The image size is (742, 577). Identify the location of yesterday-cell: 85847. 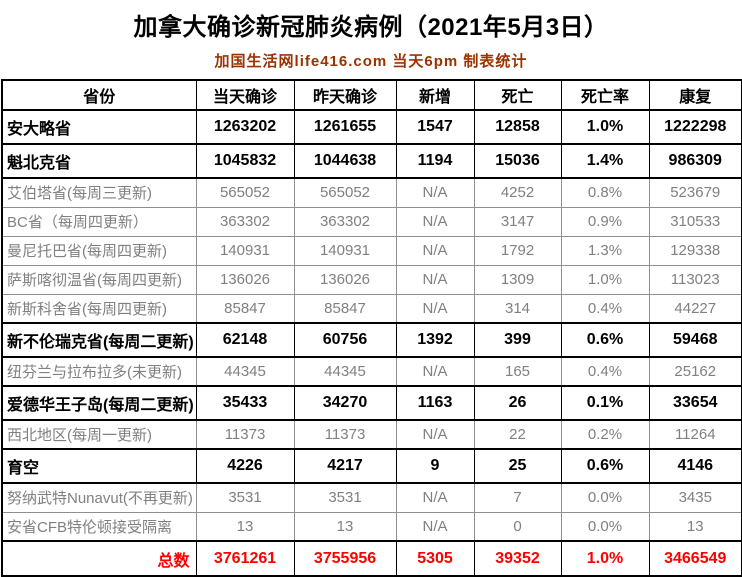
(345, 308).